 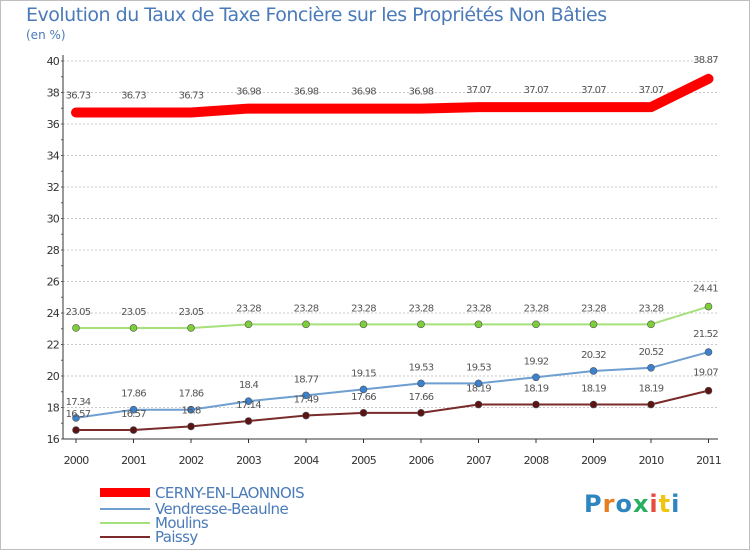 What do you see at coordinates (222, 509) in the screenshot?
I see `legend-label-vendresse: Vendresse-Beaulne` at bounding box center [222, 509].